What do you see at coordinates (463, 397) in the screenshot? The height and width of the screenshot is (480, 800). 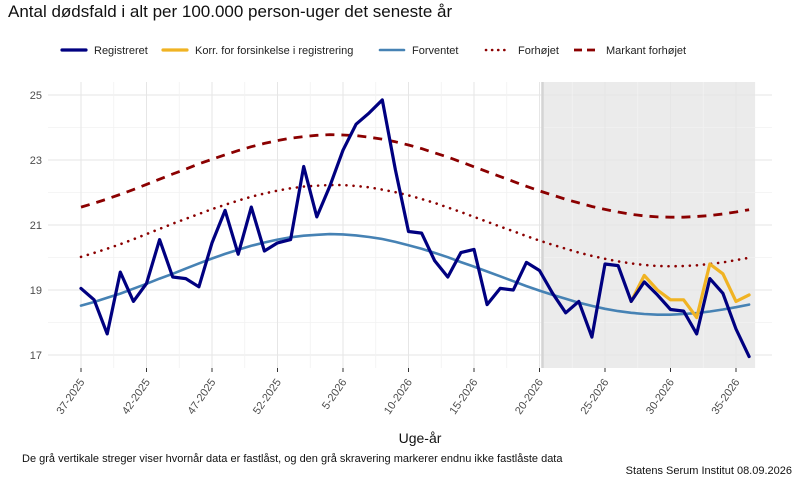 I see `x-tick-label: 15-2026` at bounding box center [463, 397].